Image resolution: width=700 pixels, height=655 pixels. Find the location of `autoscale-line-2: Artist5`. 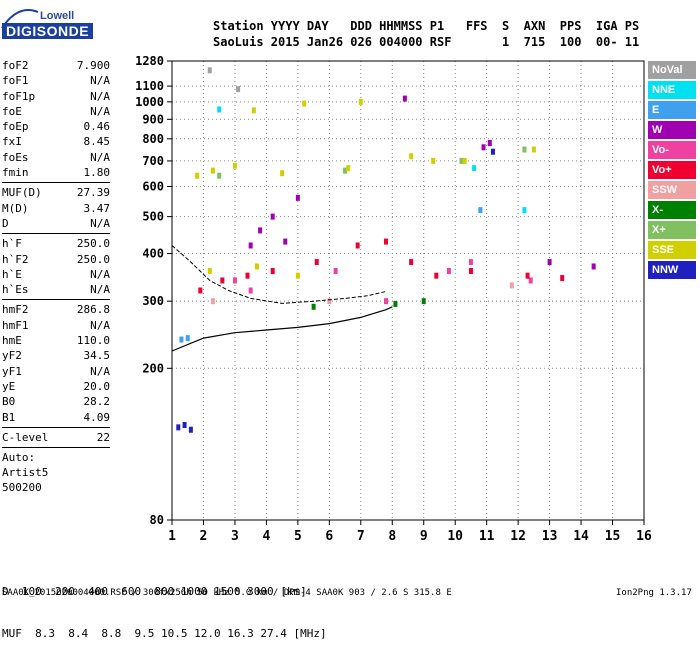

autoscale-line-2: Artist5 is located at coordinates (25, 473).